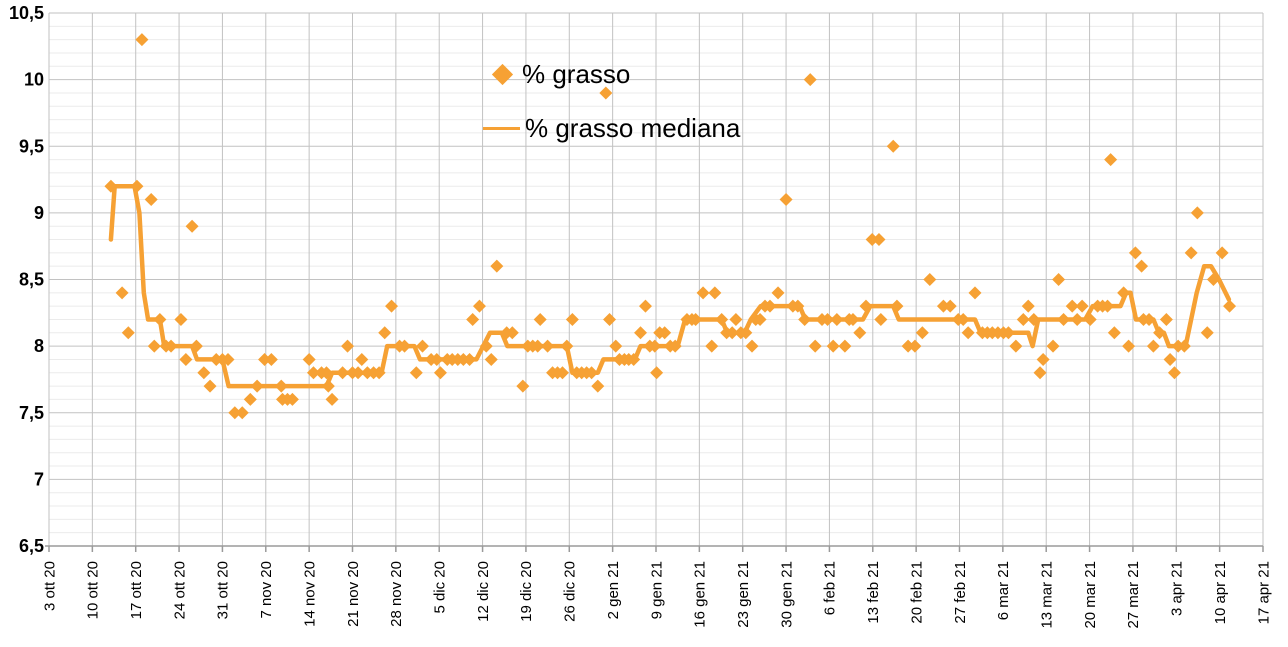 The image size is (1288, 647). I want to click on x-tick-label: 28 nov 20, so click(396, 594).